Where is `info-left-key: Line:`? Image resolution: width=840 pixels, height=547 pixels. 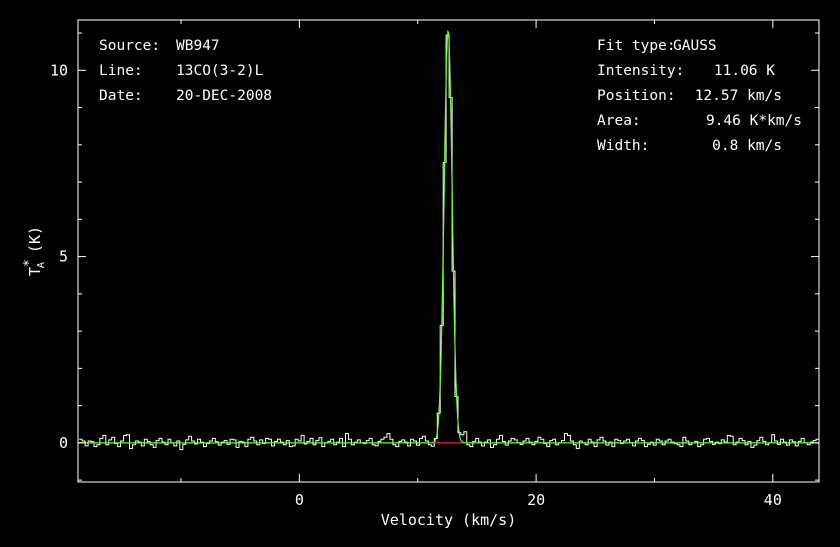
info-left-key: Line: is located at coordinates (121, 71).